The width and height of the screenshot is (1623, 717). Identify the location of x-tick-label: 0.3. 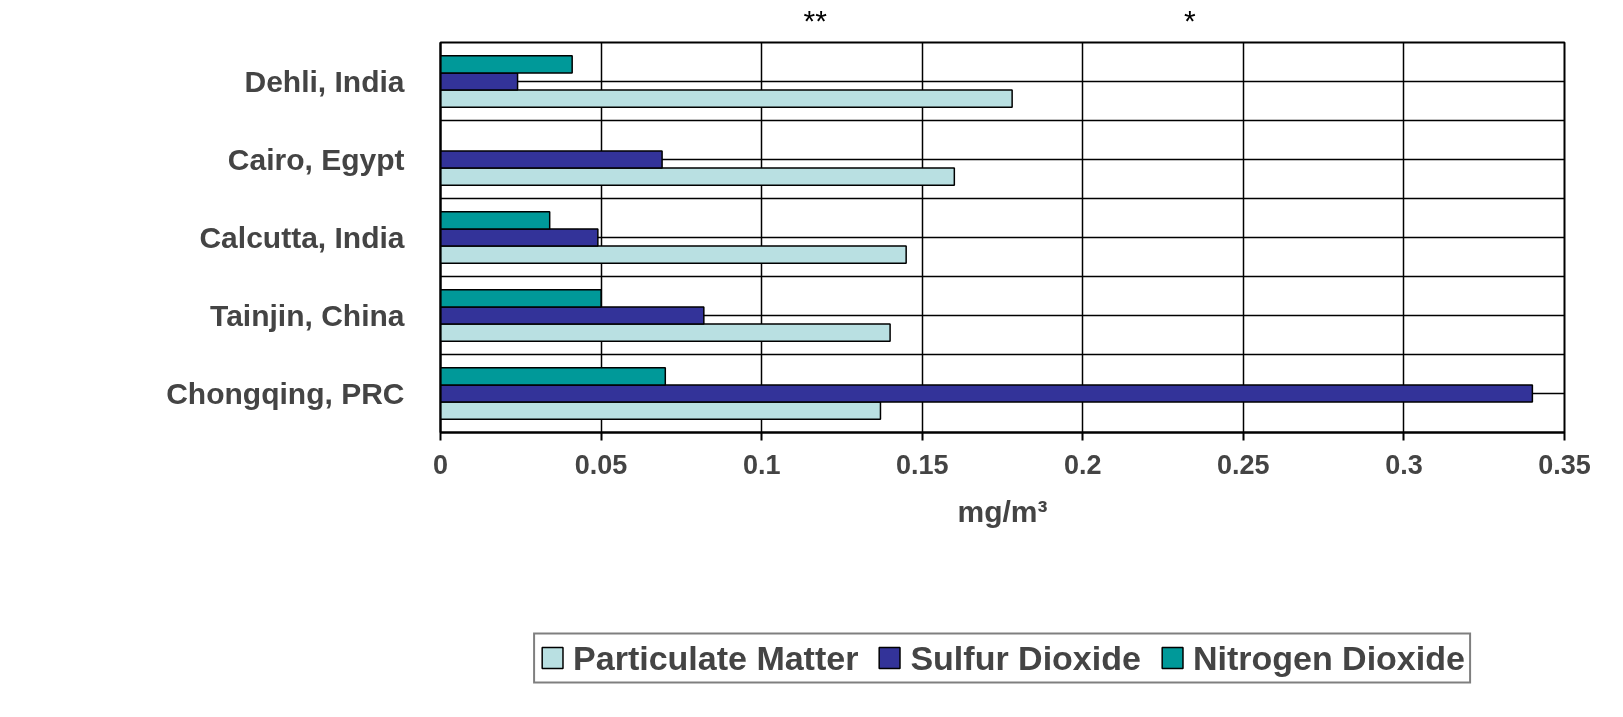
(1404, 464).